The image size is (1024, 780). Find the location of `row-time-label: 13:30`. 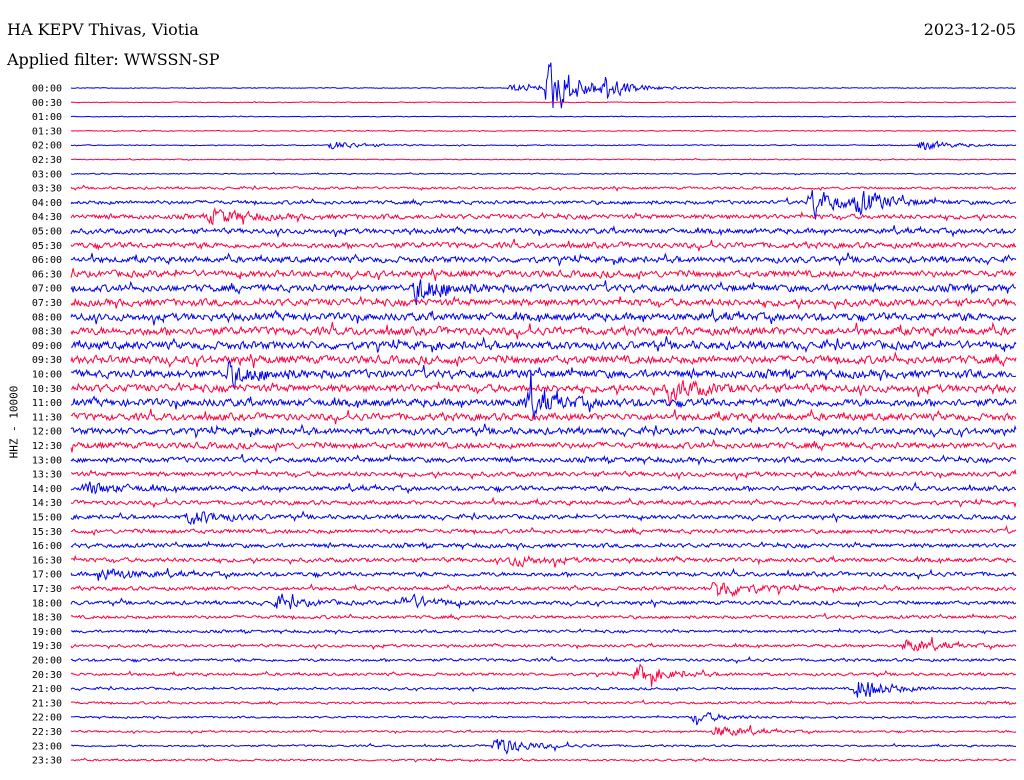

row-time-label: 13:30 is located at coordinates (47, 475).